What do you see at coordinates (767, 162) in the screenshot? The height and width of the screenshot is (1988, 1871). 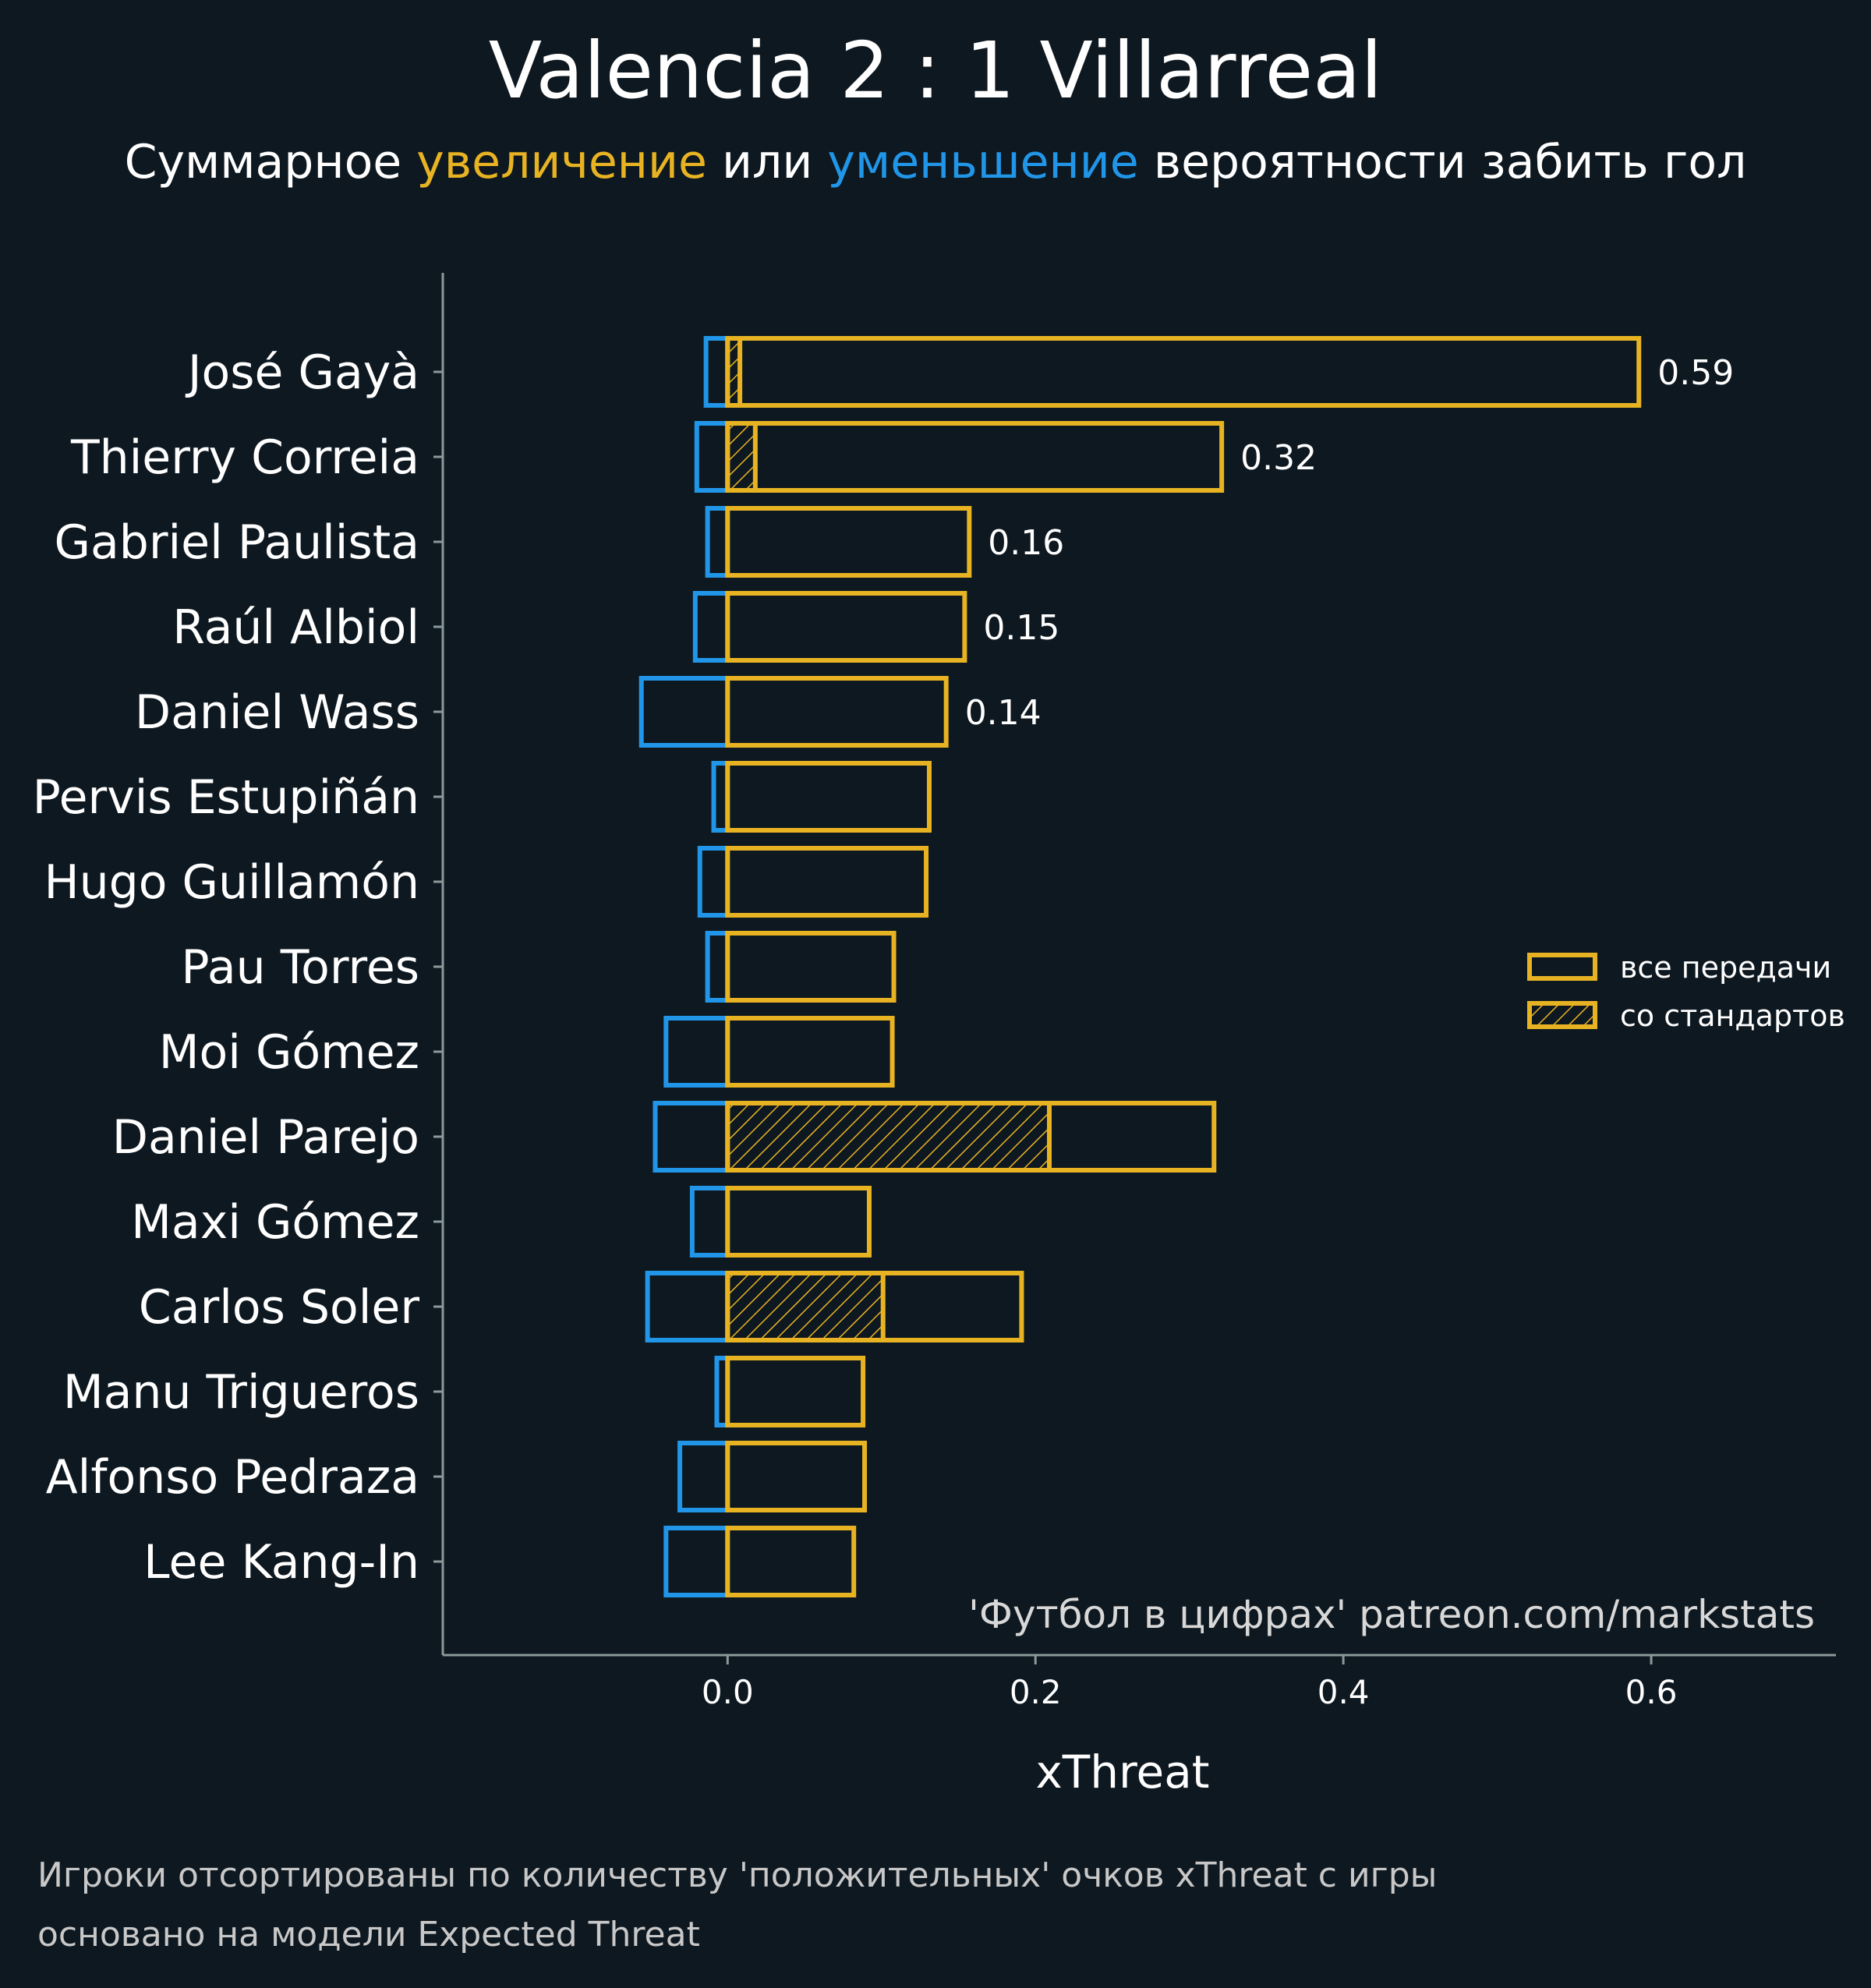 I see `subtitle-part2: или` at bounding box center [767, 162].